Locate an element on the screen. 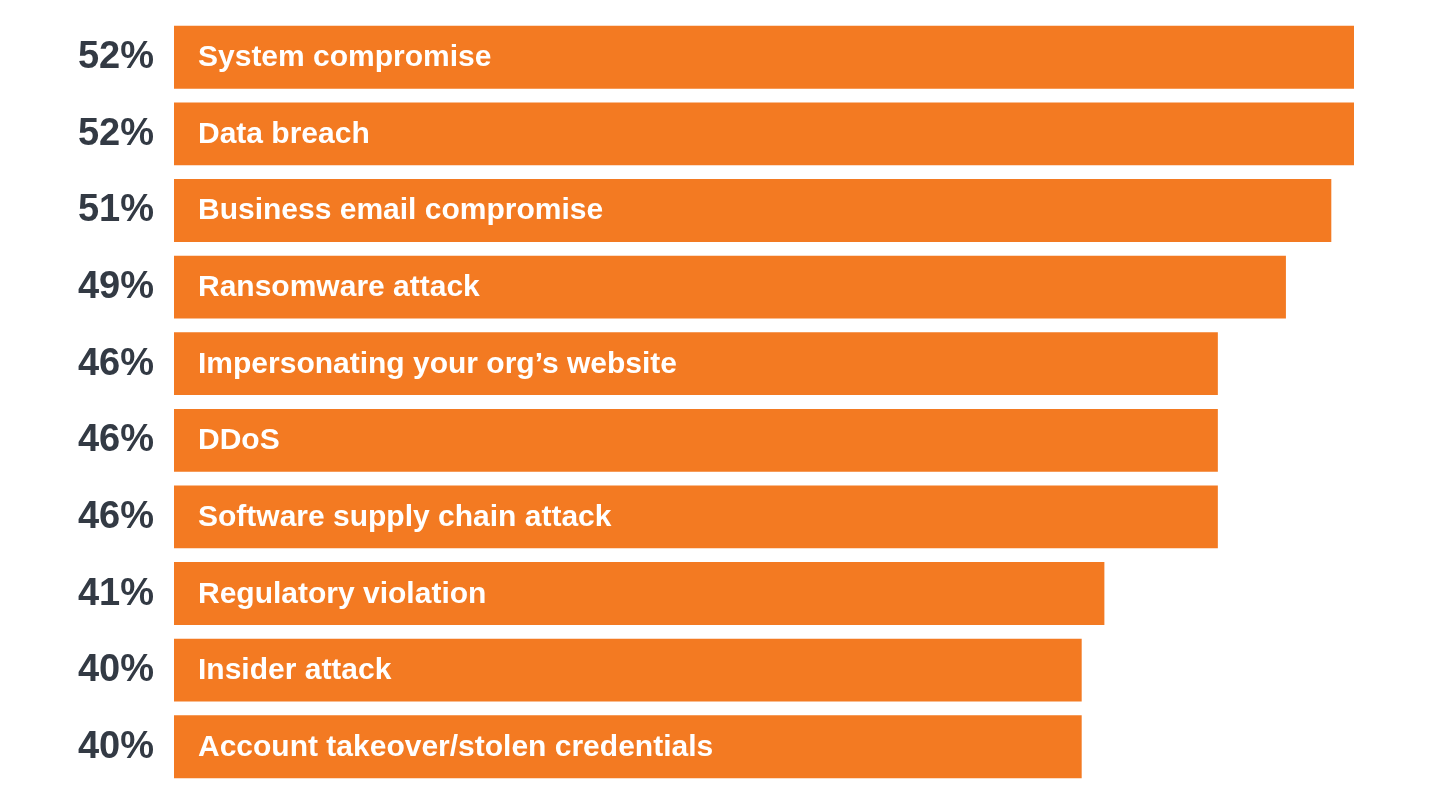 The image size is (1442, 792). y-tick-label: Account takeover/stolen credentials is located at coordinates (456, 745).